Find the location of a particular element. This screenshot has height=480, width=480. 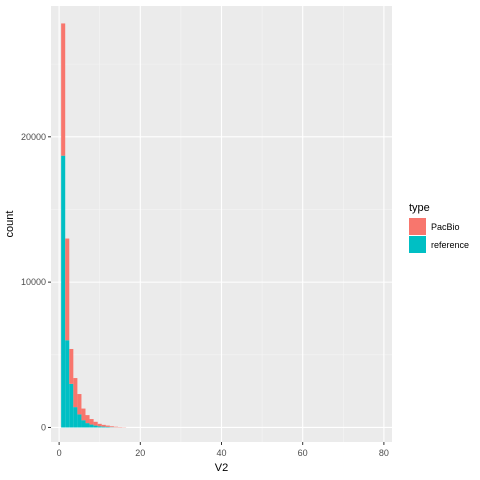

x-tick-label: 40 is located at coordinates (221, 453).